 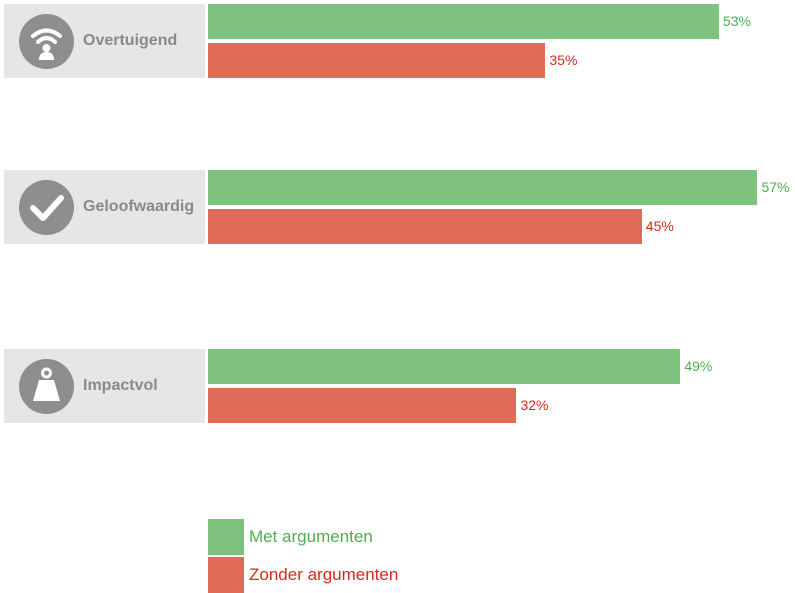 What do you see at coordinates (659, 226) in the screenshot?
I see `data-label: 45%` at bounding box center [659, 226].